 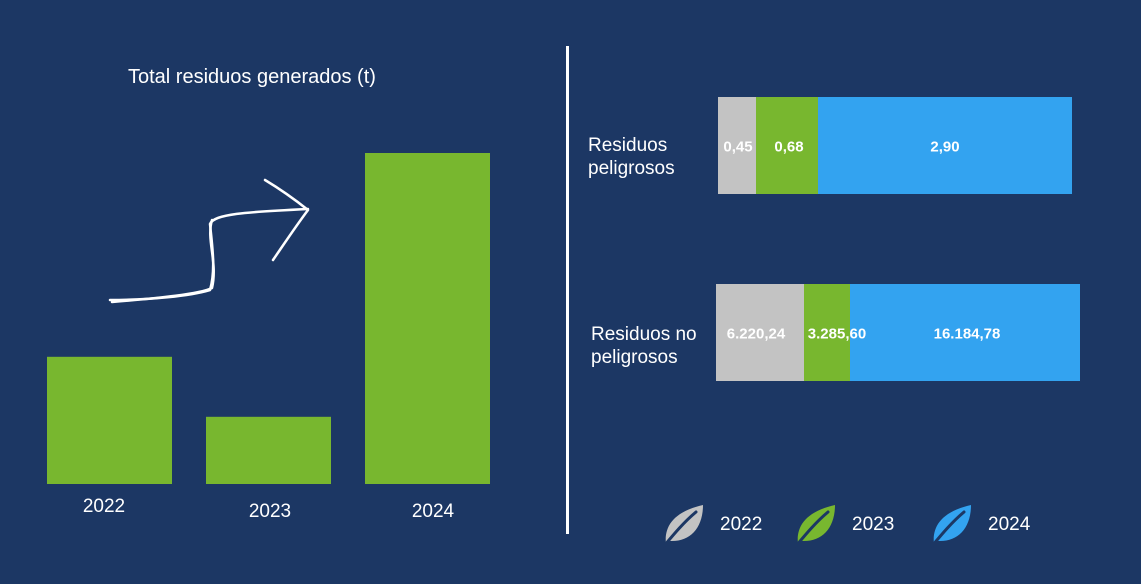 What do you see at coordinates (967, 334) in the screenshot?
I see `data-label: 16.184,78` at bounding box center [967, 334].